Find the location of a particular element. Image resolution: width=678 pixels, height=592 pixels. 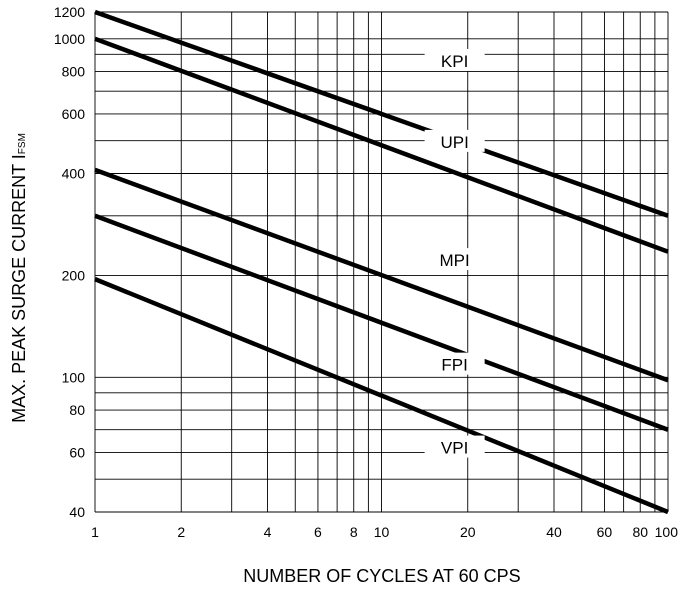

series-label-mpi: MPI is located at coordinates (455, 260).